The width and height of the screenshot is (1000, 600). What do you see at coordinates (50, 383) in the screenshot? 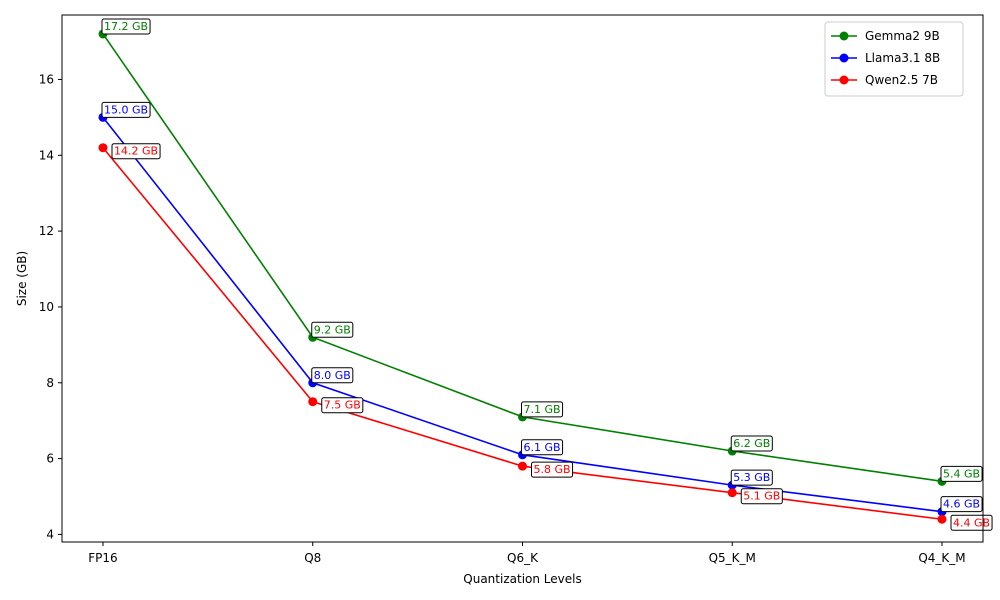
I see `y-tick-label-8: 8` at bounding box center [50, 383].